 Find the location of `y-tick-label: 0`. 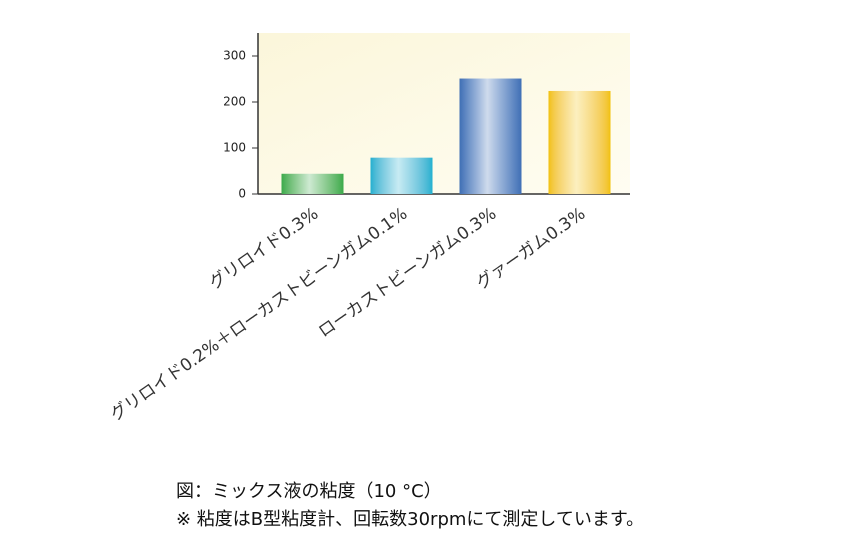

y-tick-label: 0 is located at coordinates (242, 194).